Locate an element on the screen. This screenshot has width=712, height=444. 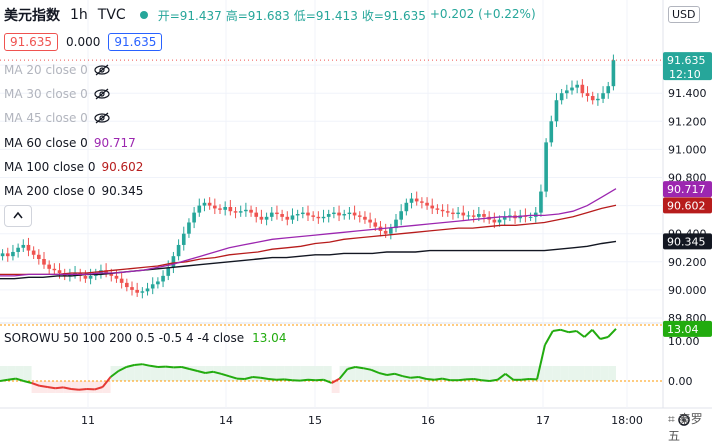
y-tick-label: 90.200 is located at coordinates (687, 262).